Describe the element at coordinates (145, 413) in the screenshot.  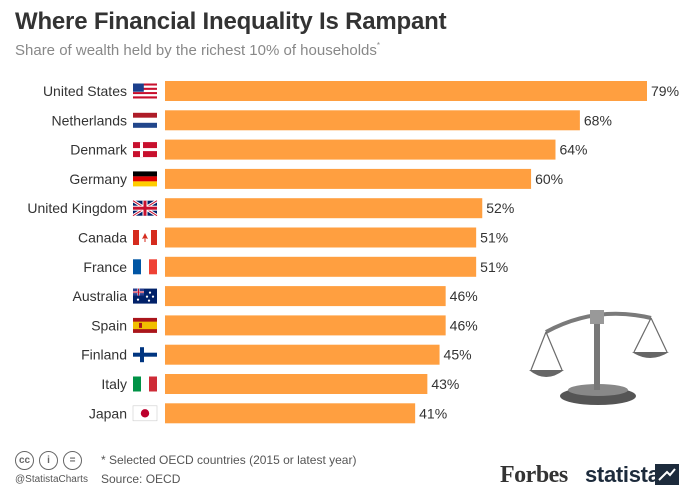
I see `flag-jp-icon` at that location.